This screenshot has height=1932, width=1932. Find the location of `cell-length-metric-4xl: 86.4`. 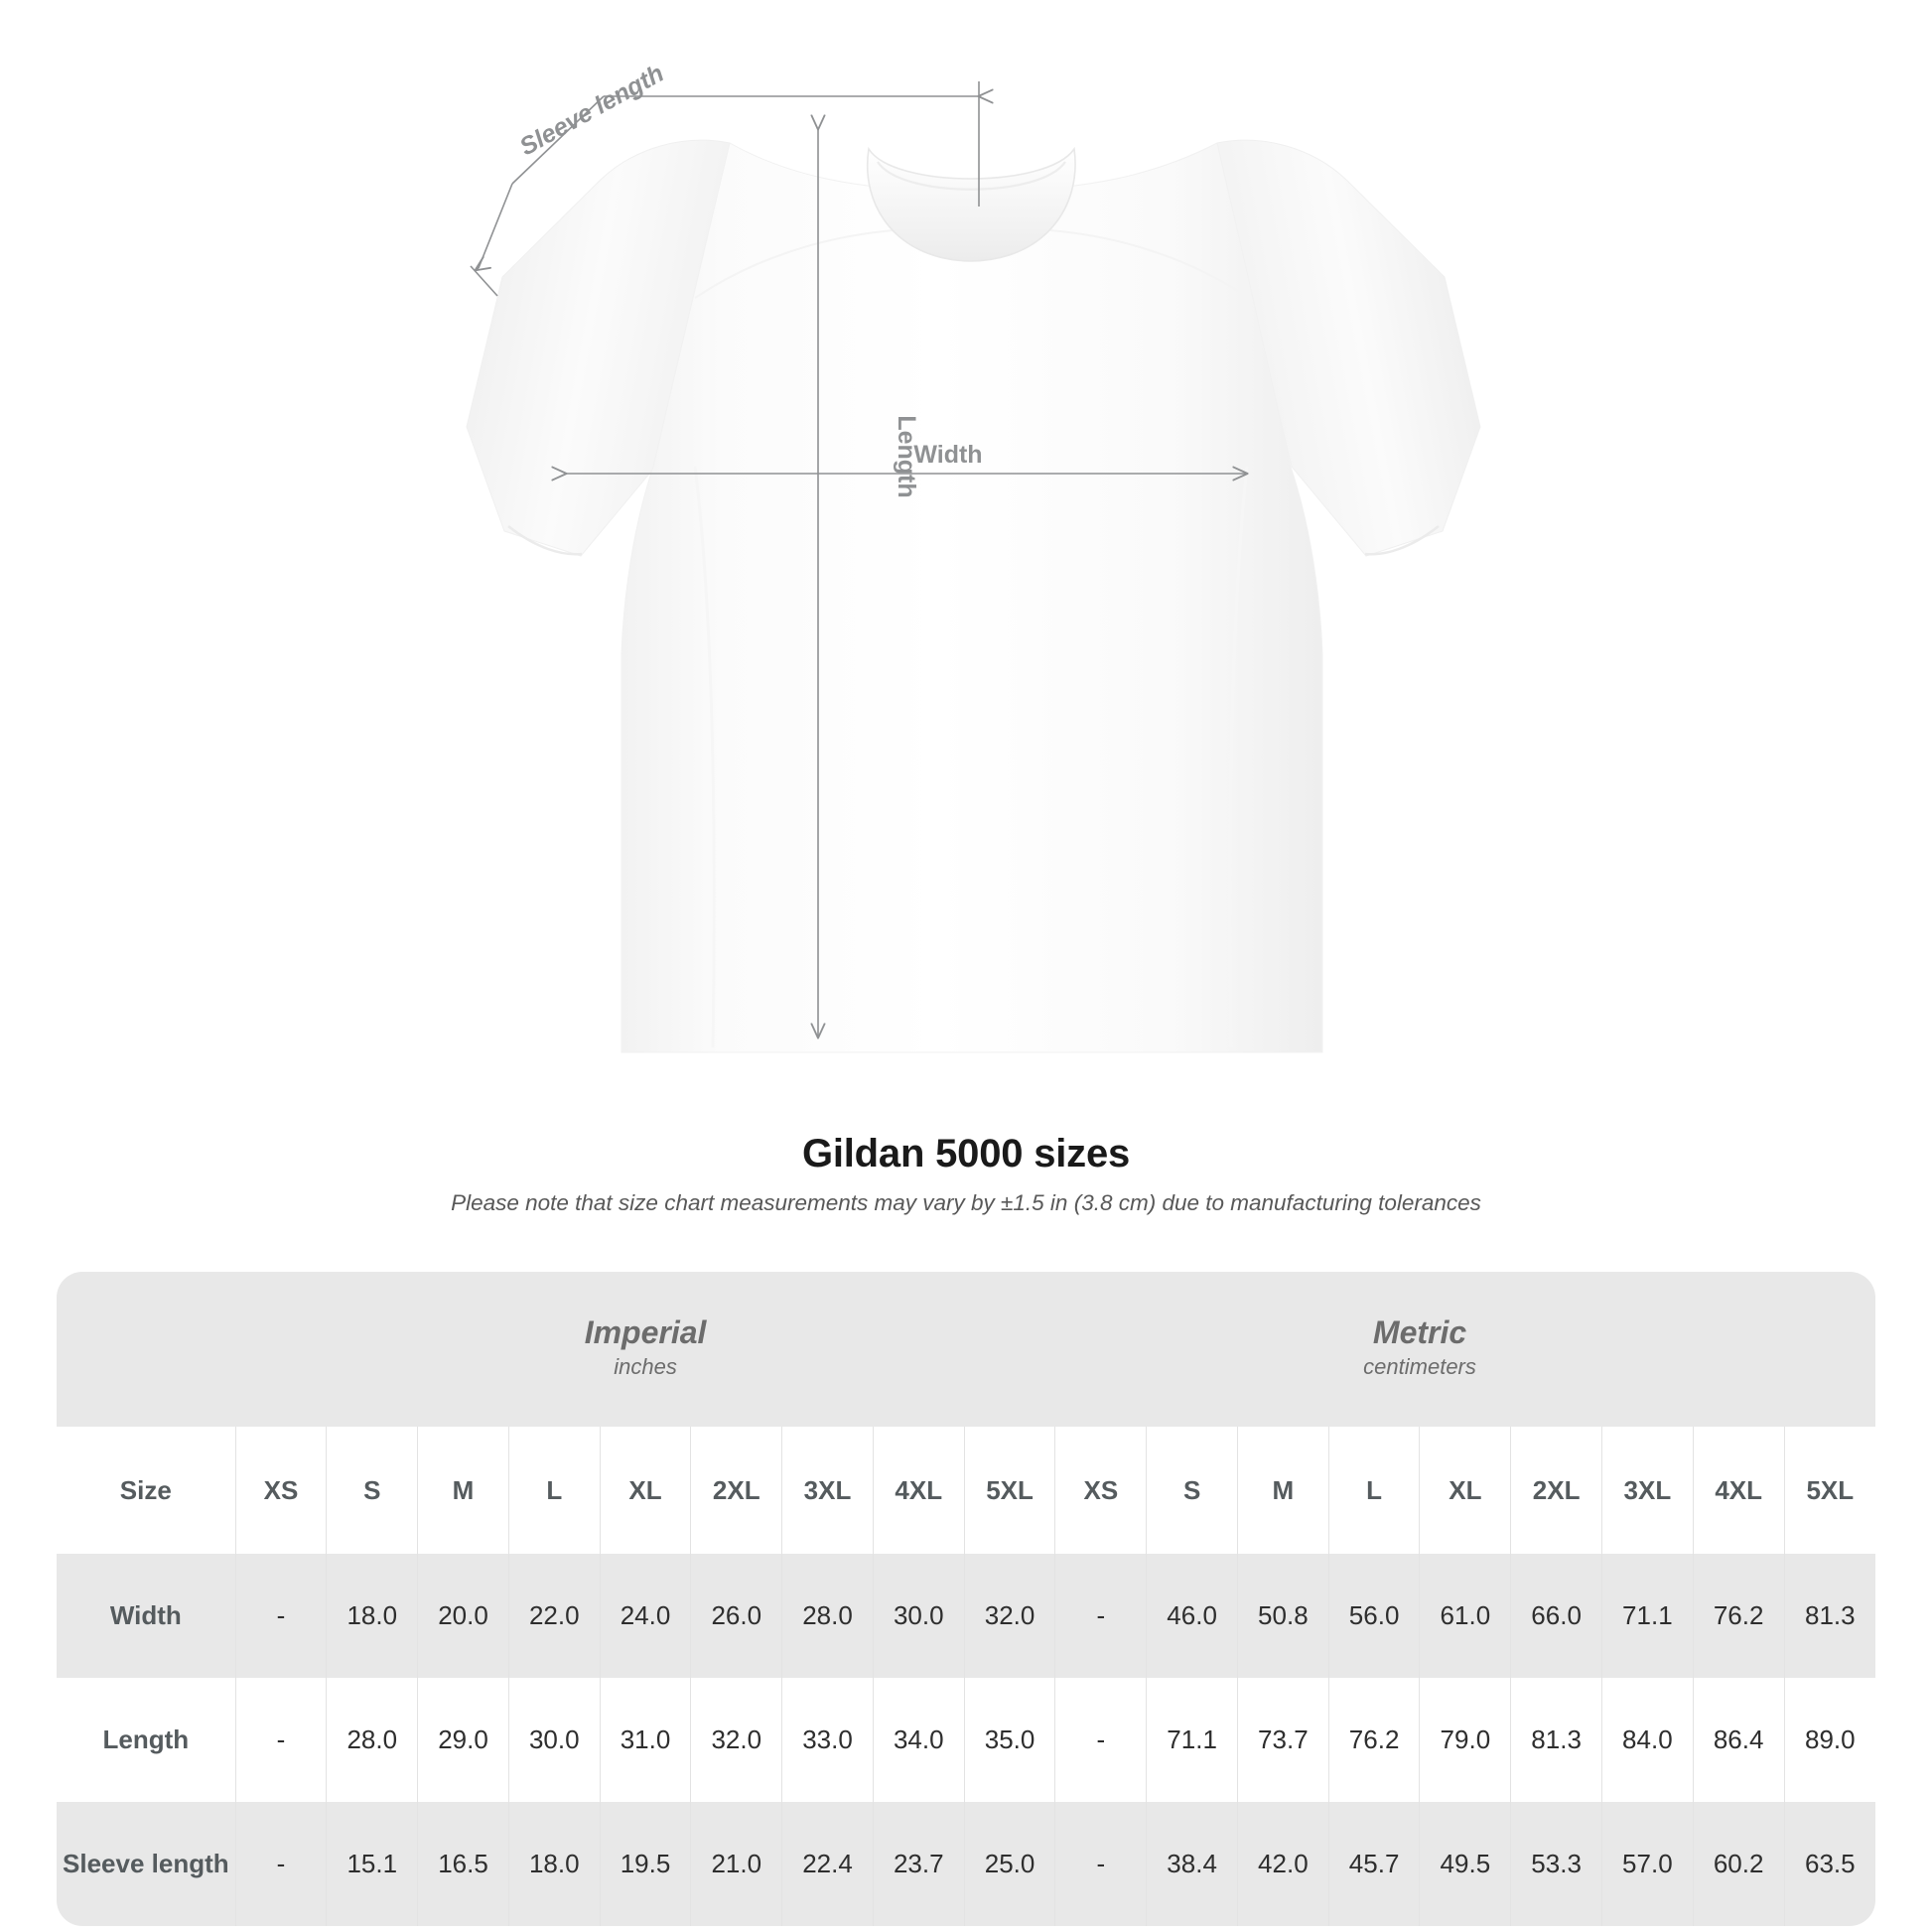

cell-length-metric-4xl: 86.4 is located at coordinates (1739, 1740).